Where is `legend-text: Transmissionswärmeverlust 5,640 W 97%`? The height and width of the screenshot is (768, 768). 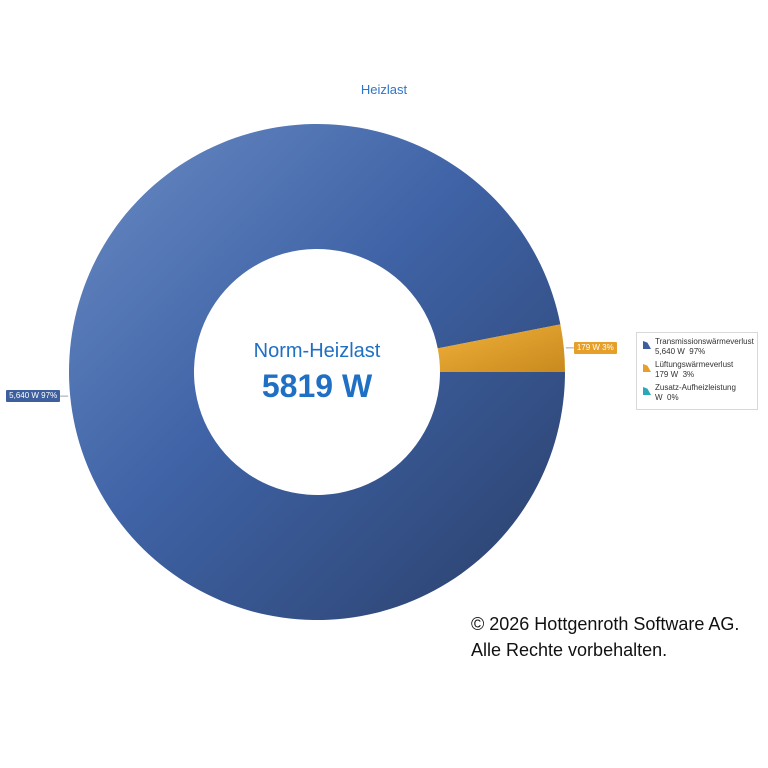
legend-text: Transmissionswärmeverlust 5,640 W 97% is located at coordinates (704, 347).